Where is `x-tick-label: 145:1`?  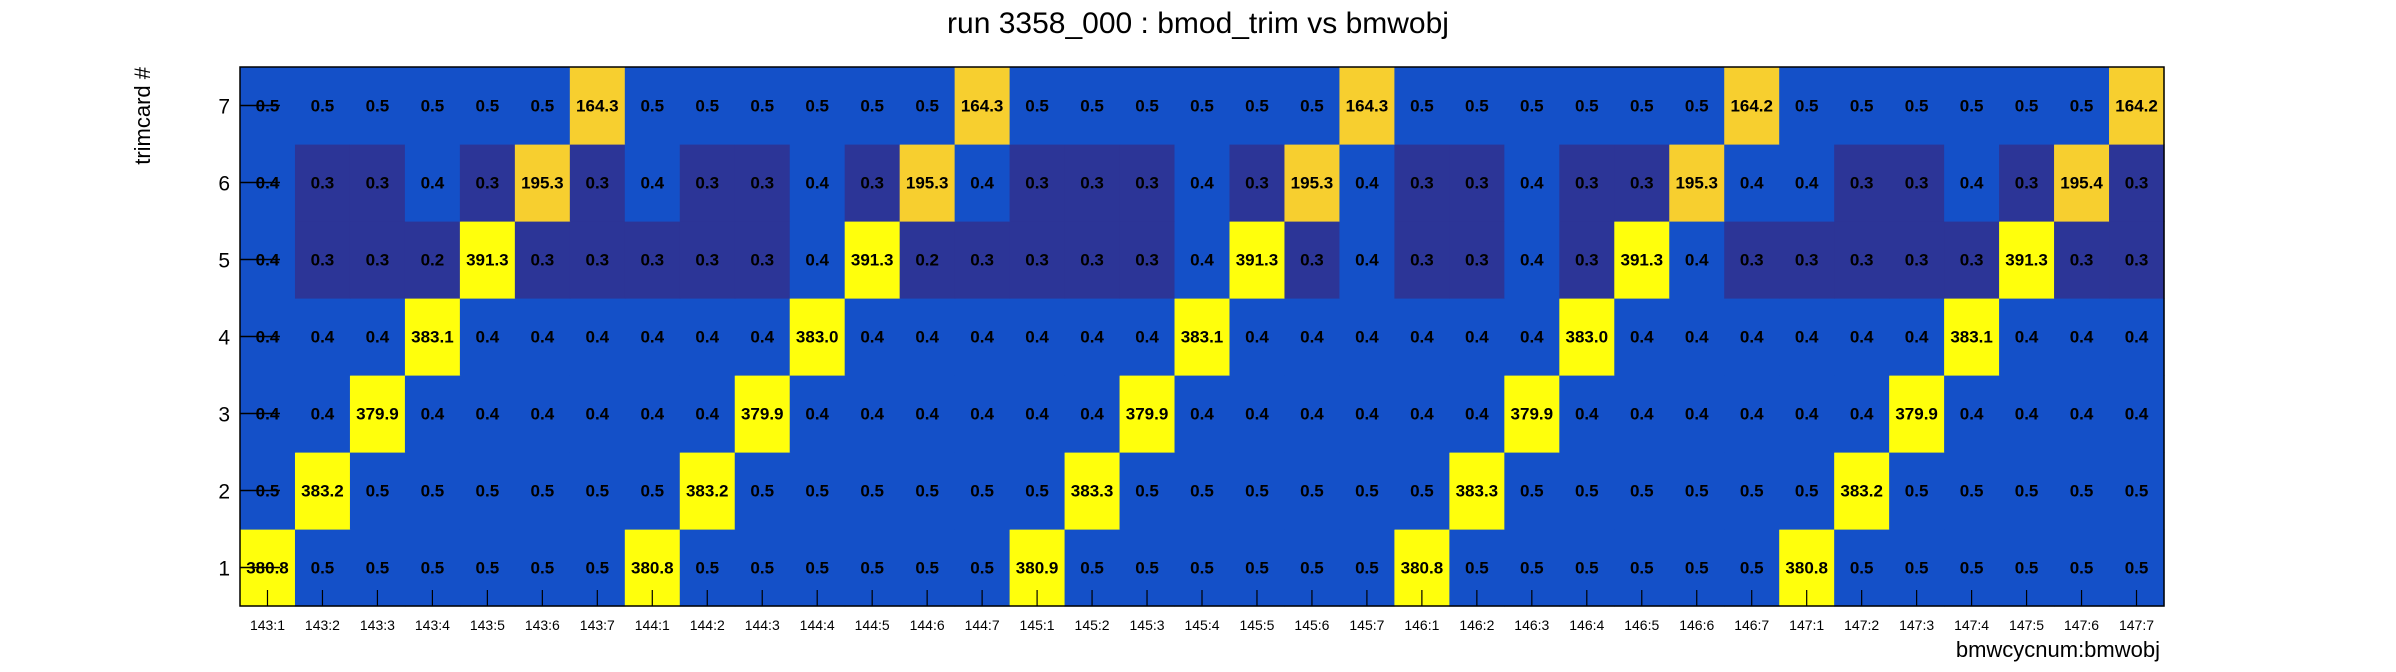
x-tick-label: 145:1 is located at coordinates (1037, 625).